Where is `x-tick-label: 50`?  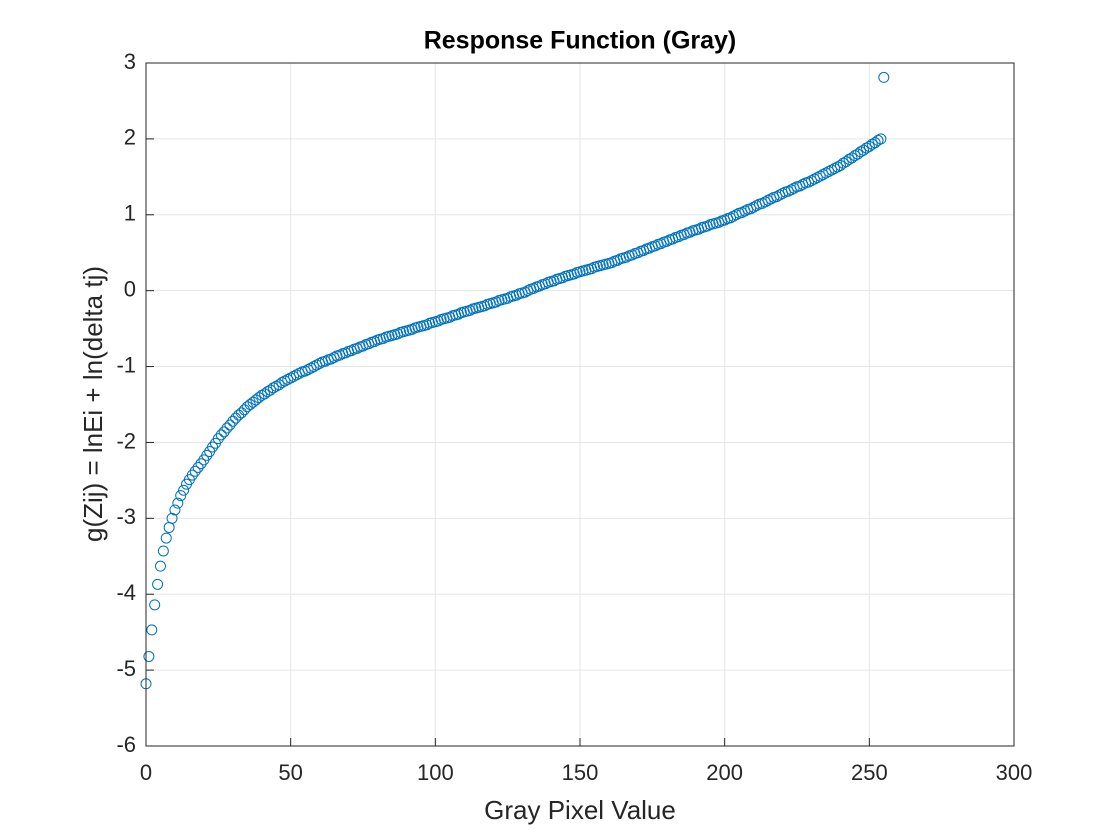 x-tick-label: 50 is located at coordinates (290, 772).